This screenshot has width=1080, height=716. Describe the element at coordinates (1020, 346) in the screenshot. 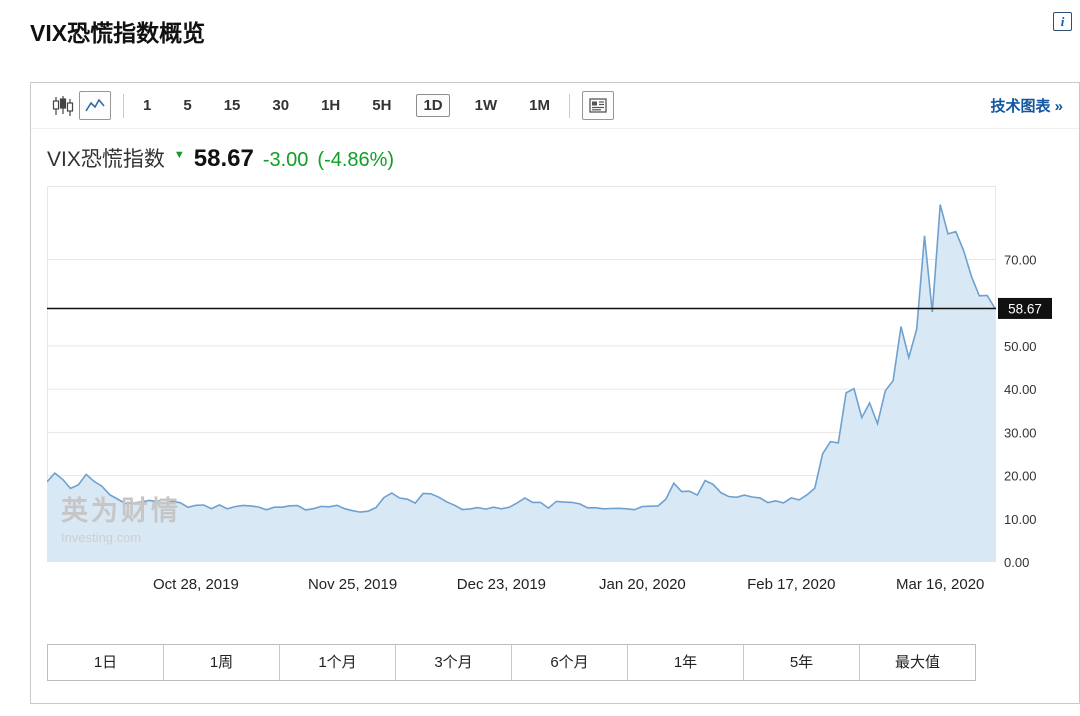

I see `y-axis-label: 50.00` at that location.